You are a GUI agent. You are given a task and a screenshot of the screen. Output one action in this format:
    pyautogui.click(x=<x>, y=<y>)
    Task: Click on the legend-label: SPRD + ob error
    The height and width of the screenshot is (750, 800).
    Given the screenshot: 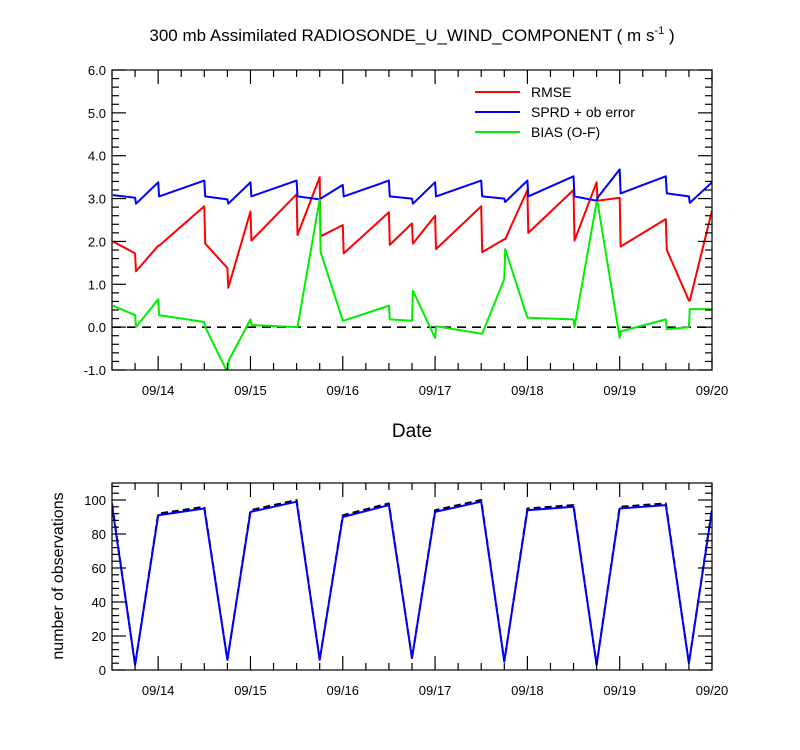 What is the action you would take?
    pyautogui.click(x=583, y=112)
    